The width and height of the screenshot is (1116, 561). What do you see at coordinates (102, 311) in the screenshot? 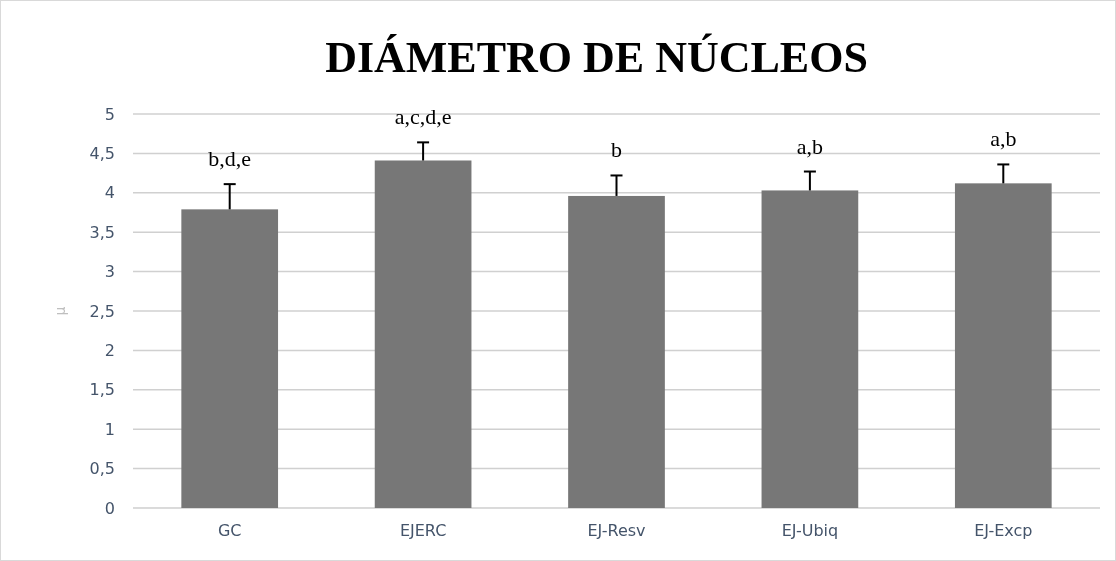
I see `y-tick-label: 2,5` at bounding box center [102, 311].